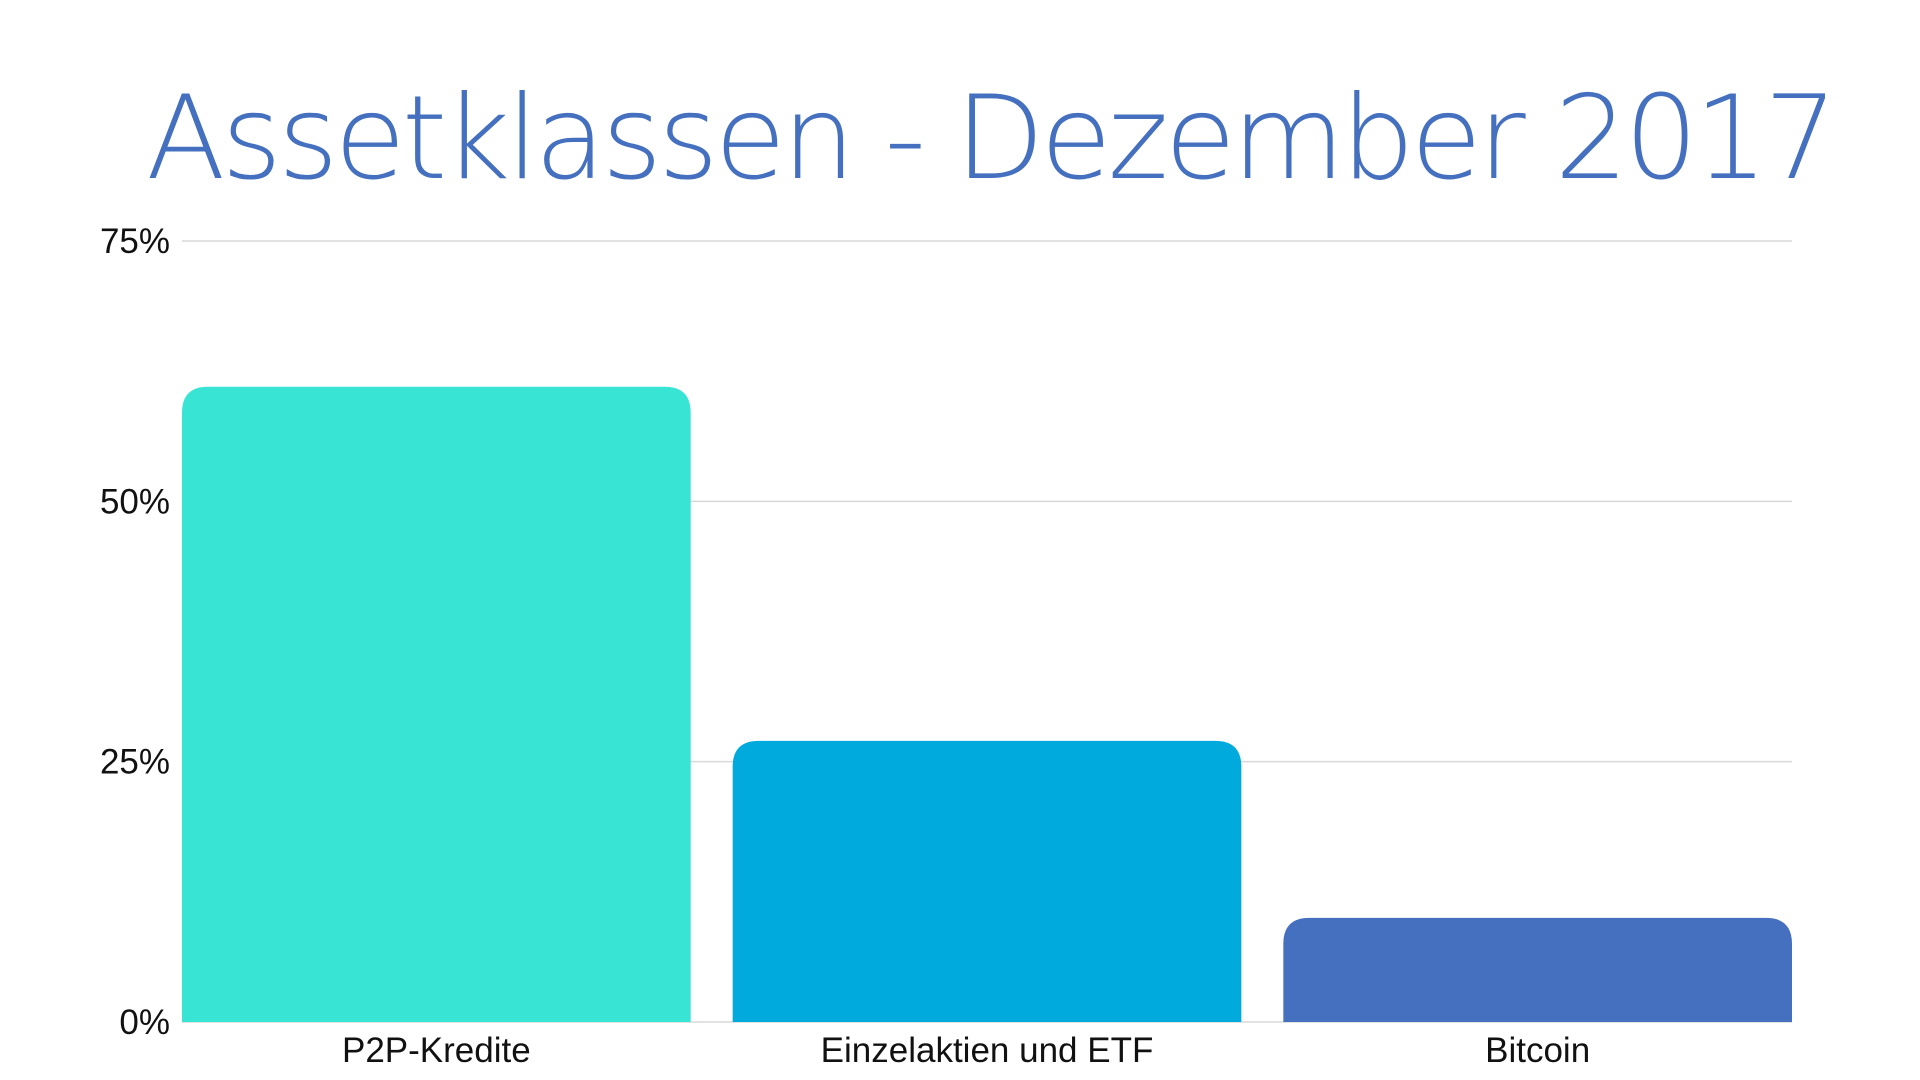 Image resolution: width=1920 pixels, height=1080 pixels. Describe the element at coordinates (1537, 969) in the screenshot. I see `bar-bitcoin` at that location.